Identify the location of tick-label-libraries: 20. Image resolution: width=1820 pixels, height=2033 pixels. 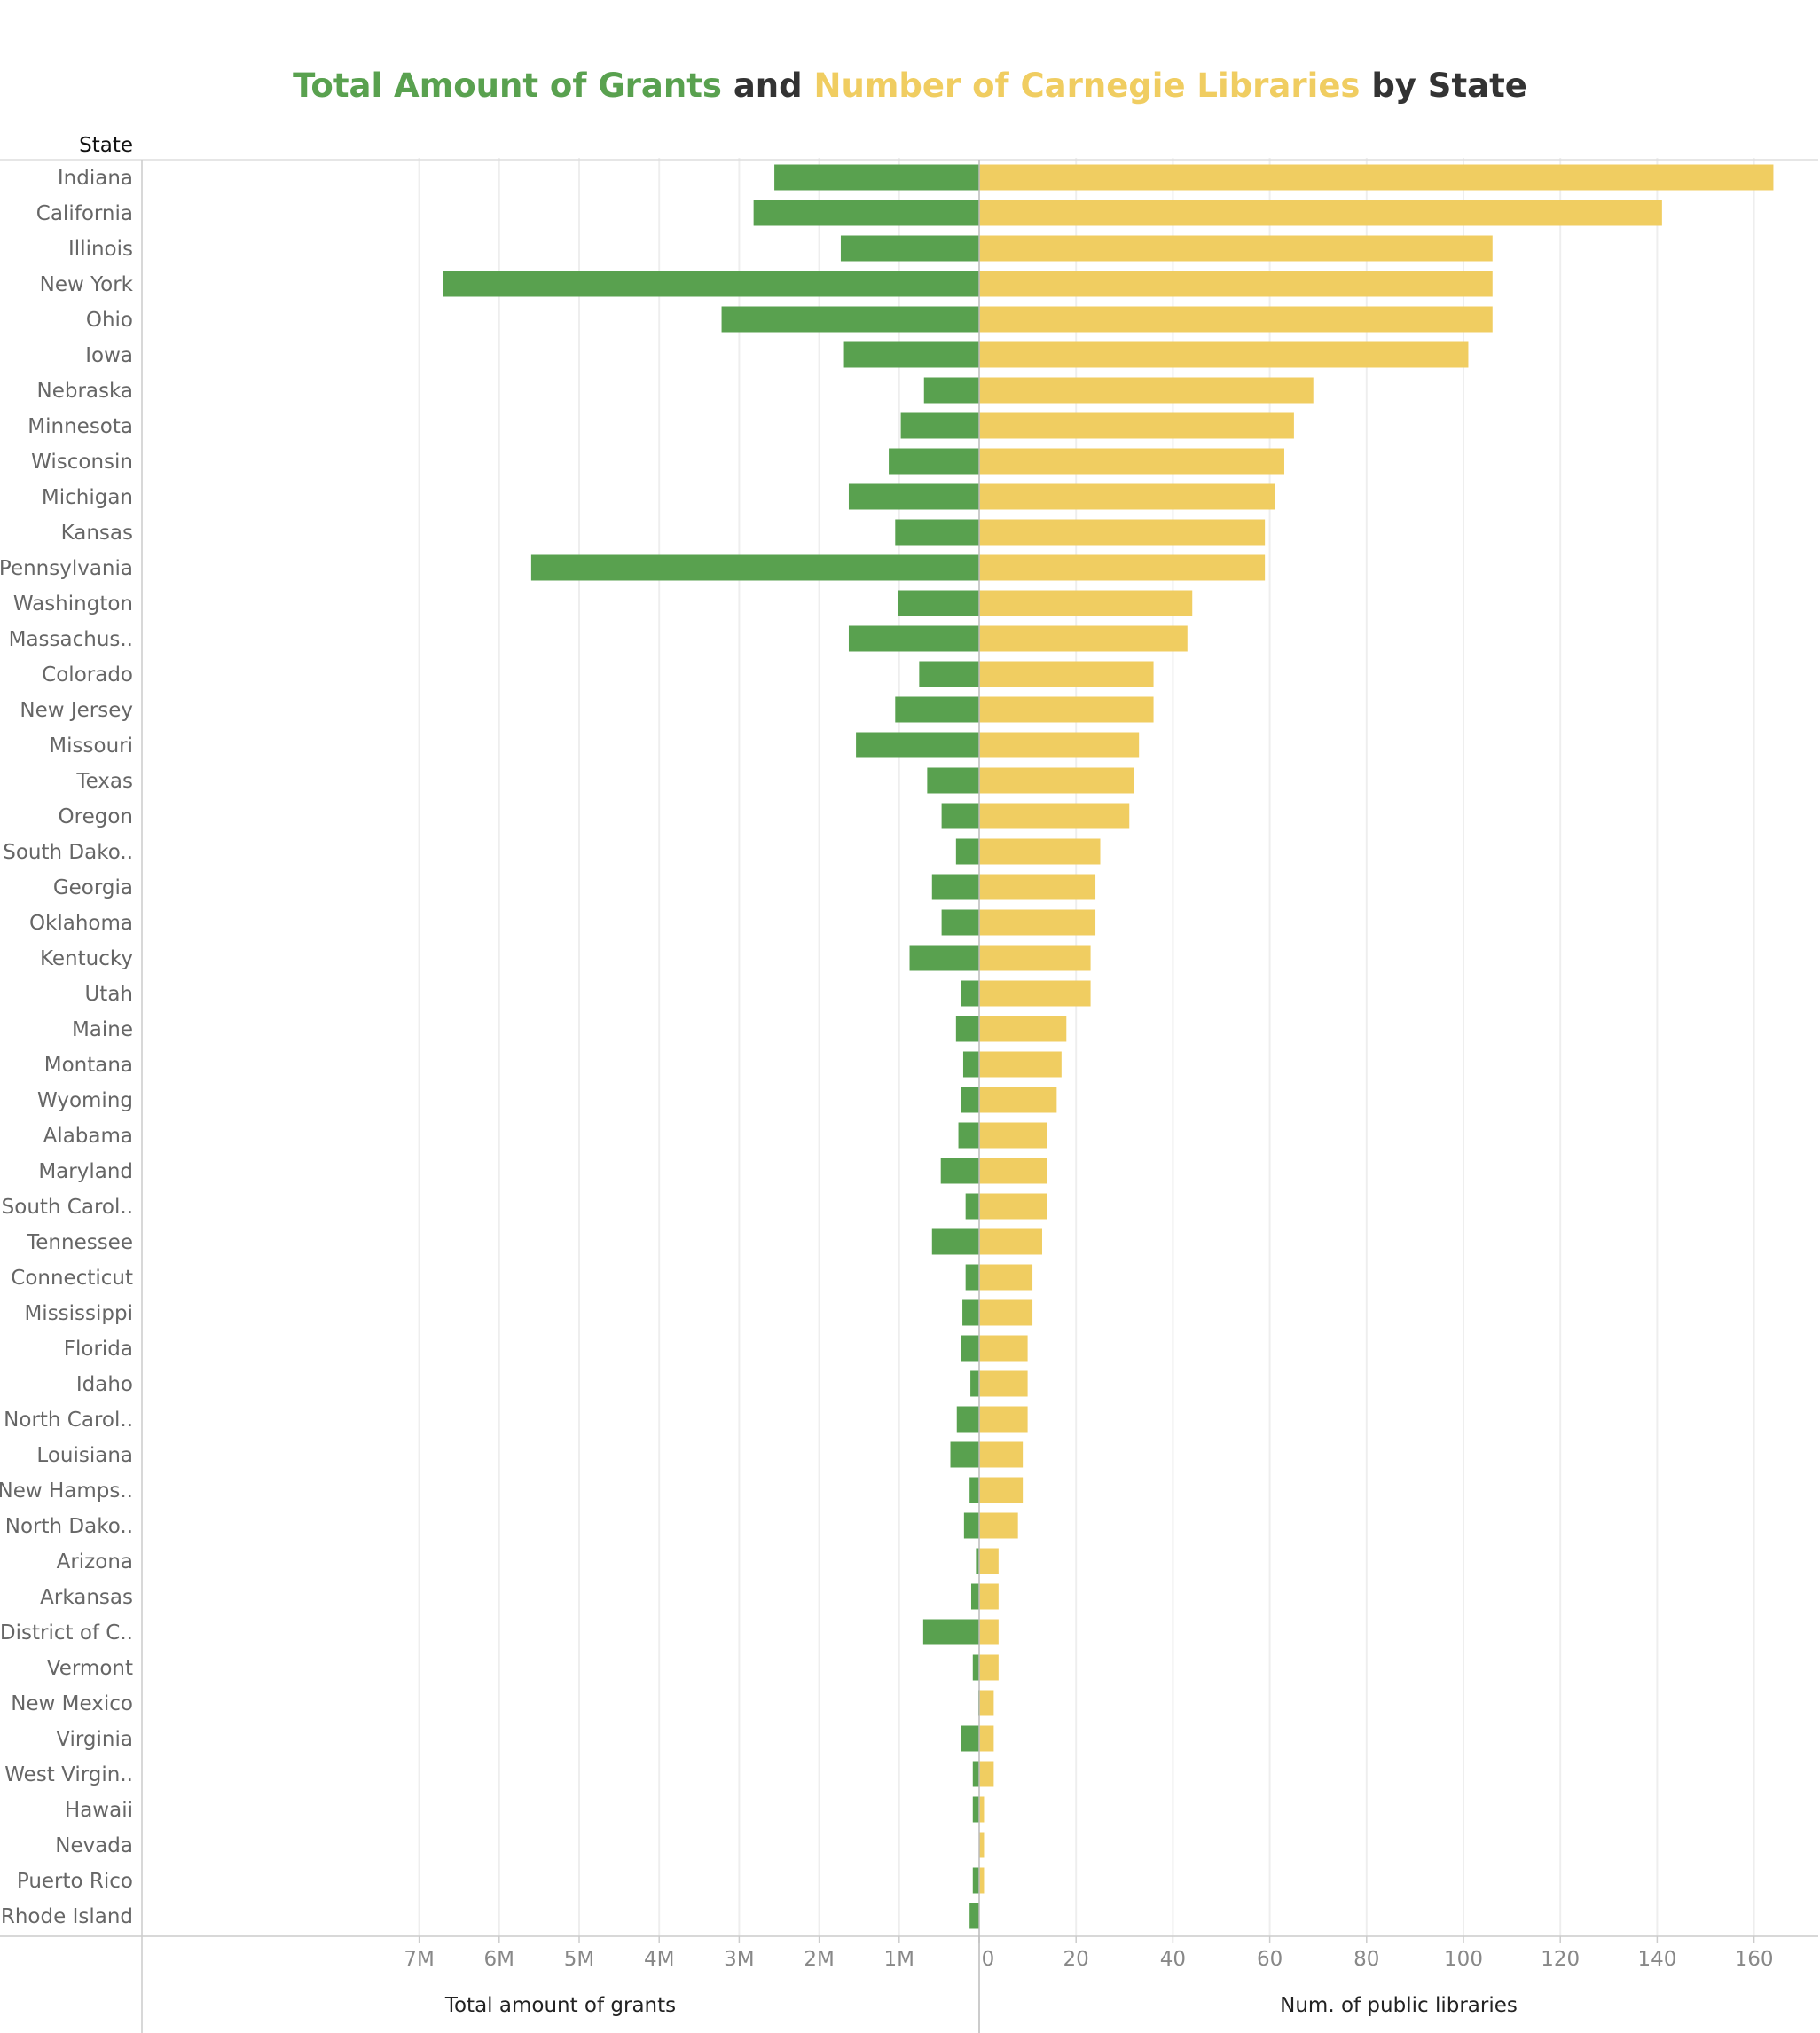
(1076, 1959).